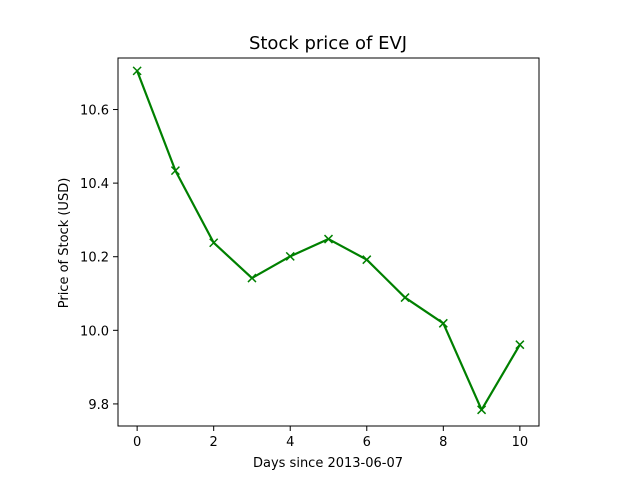 The height and width of the screenshot is (480, 640). What do you see at coordinates (94, 184) in the screenshot?
I see `y-tick-label: 10.4` at bounding box center [94, 184].